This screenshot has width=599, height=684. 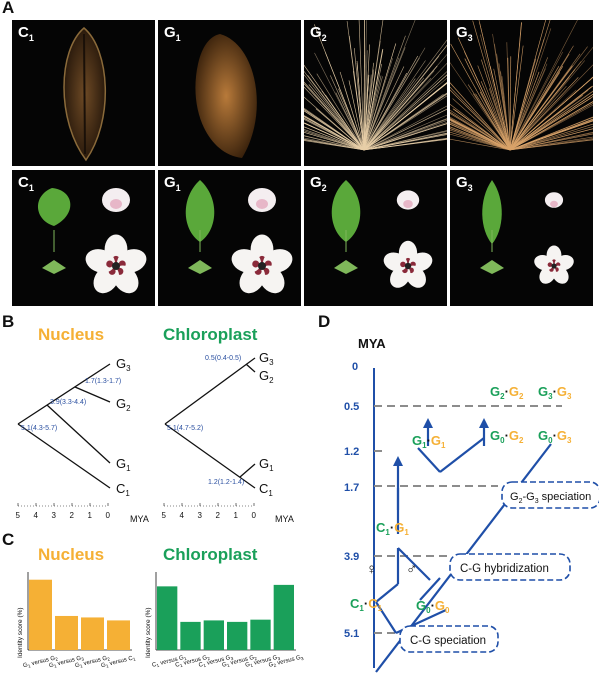 What do you see at coordinates (148, 632) in the screenshot?
I see `chloroplast-bar-ylabel: Identity score (%)` at bounding box center [148, 632].